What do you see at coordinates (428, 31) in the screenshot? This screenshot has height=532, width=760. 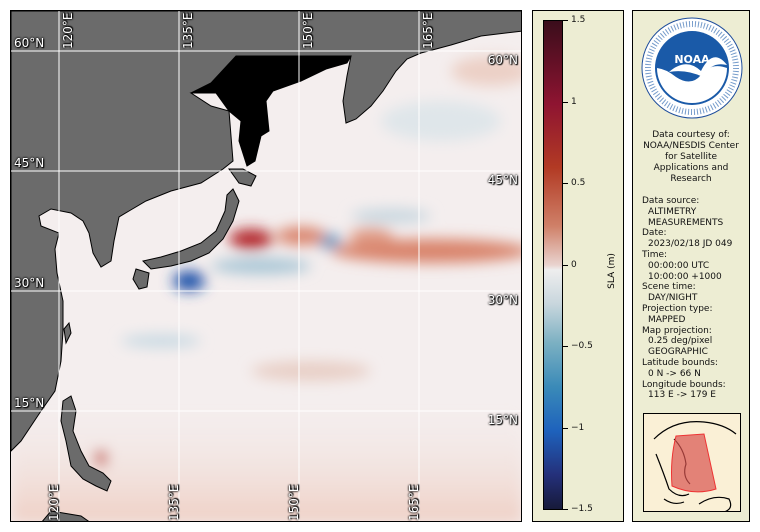 I see `lon-label-top: 165°E` at bounding box center [428, 31].